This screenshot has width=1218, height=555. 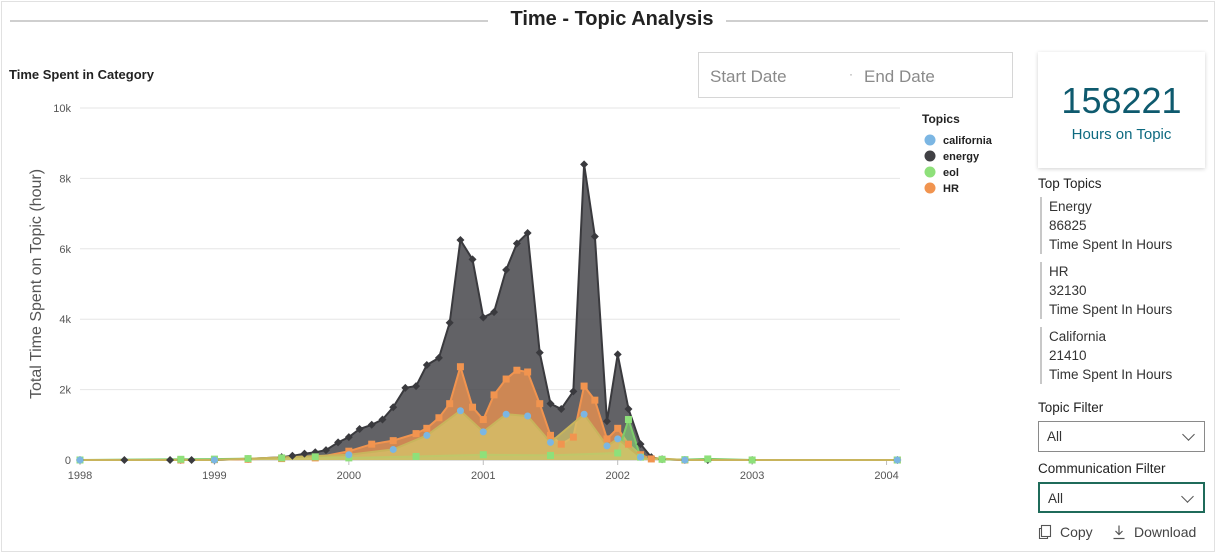 What do you see at coordinates (1165, 532) in the screenshot?
I see `download-label: Download` at bounding box center [1165, 532].